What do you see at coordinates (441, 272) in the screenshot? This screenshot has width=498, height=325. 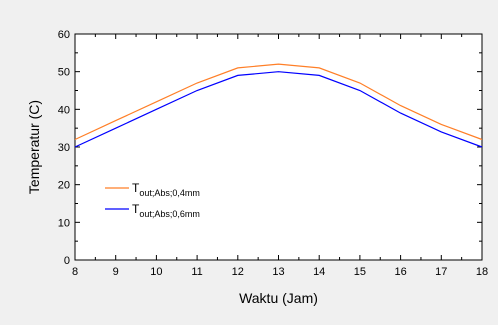 I see `x-tick-label: 17` at bounding box center [441, 272].